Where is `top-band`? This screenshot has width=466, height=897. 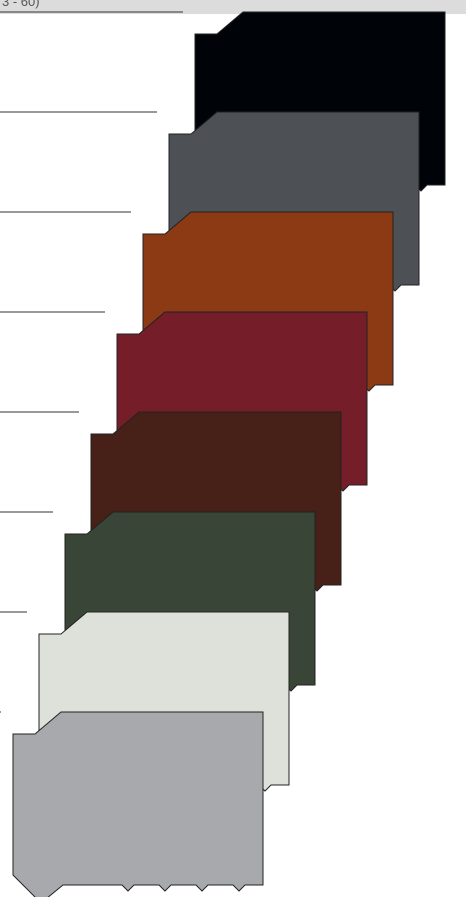 top-band is located at coordinates (233, 7).